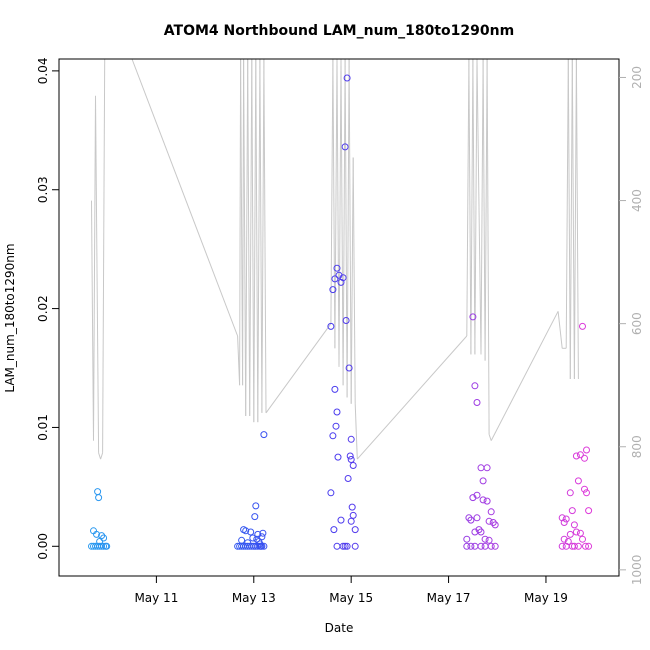 The image size is (650, 650). I want to click on y-tick-label: 0.00, so click(43, 546).